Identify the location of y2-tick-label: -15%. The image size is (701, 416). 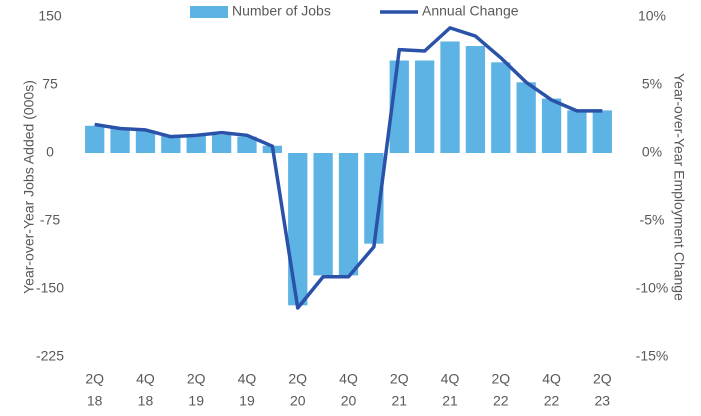
(652, 356).